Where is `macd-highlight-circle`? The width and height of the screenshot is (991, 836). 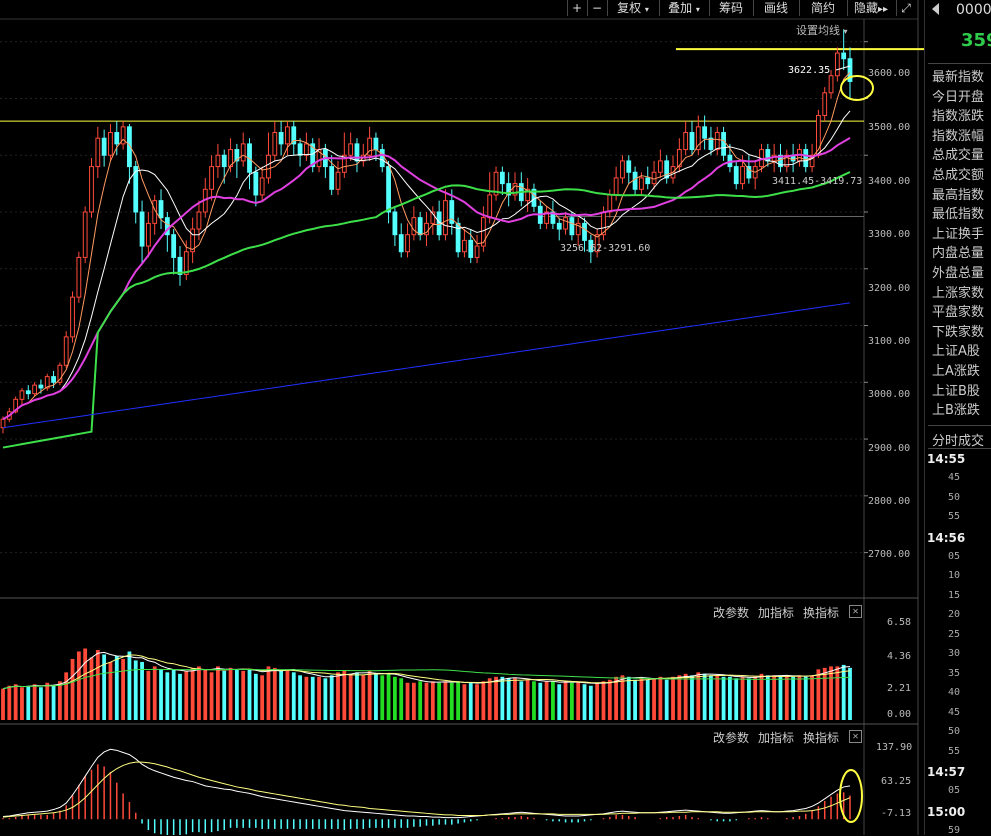 macd-highlight-circle is located at coordinates (851, 796).